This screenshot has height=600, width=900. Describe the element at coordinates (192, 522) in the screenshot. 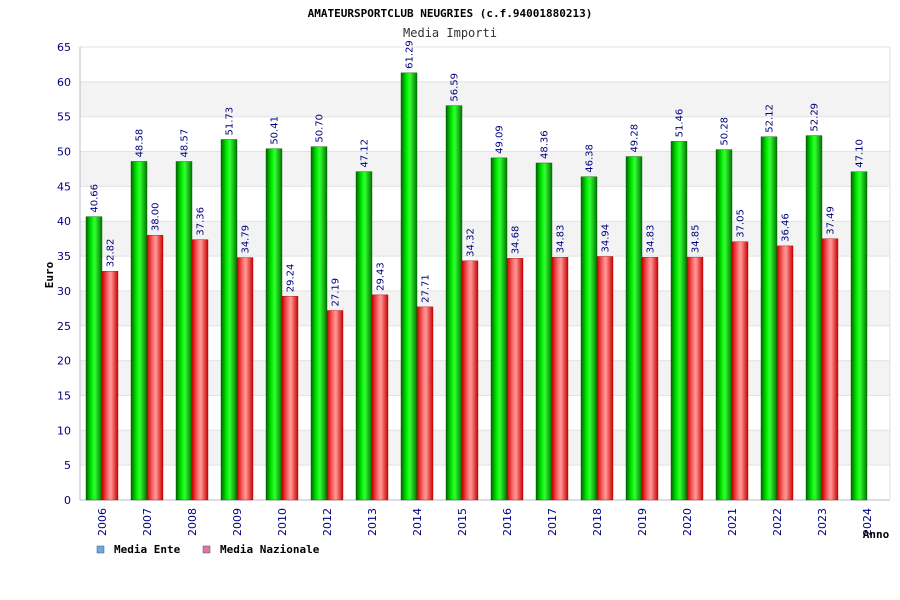

I see `x-tick-label: 2008` at that location.